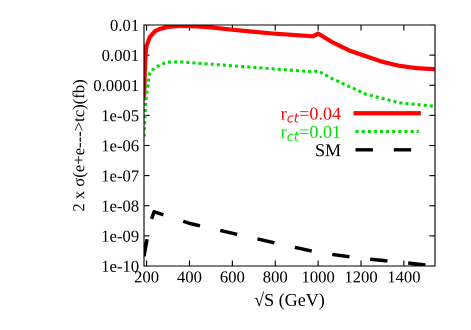  I want to click on x-tick-label: 1000, so click(318, 277).